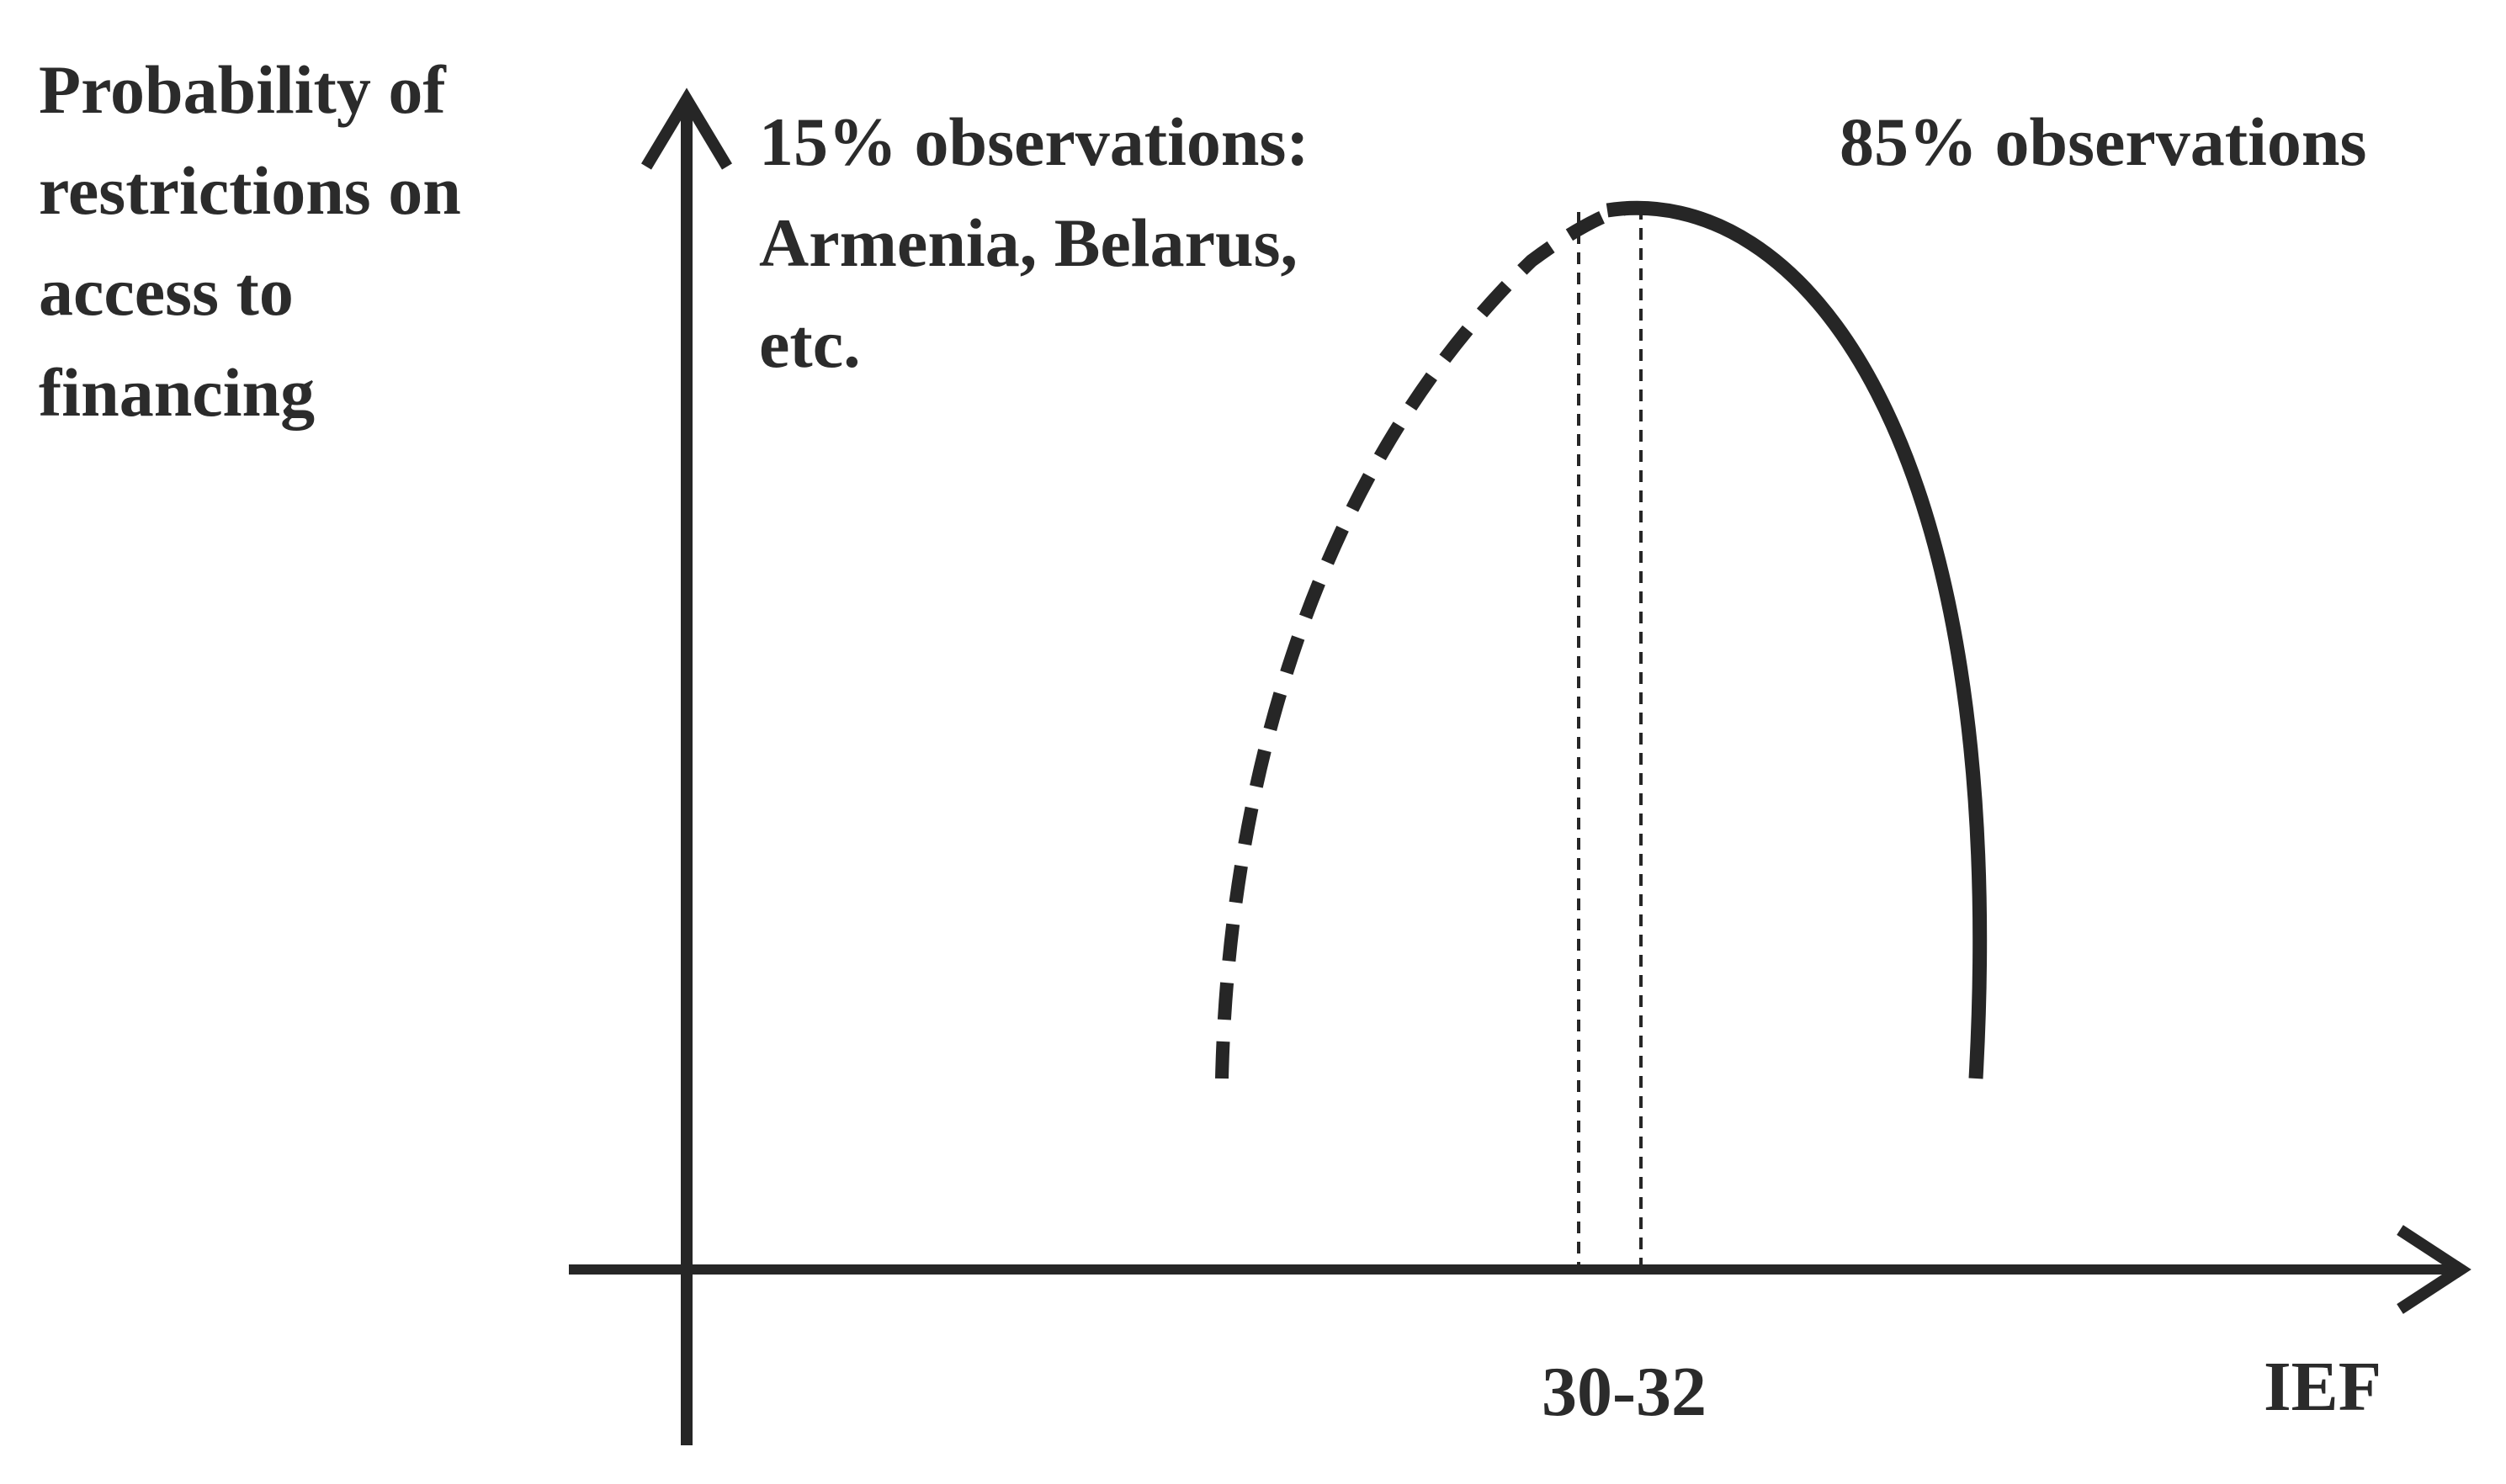  I want to click on solid-falling-curve, so click(1797, 639).